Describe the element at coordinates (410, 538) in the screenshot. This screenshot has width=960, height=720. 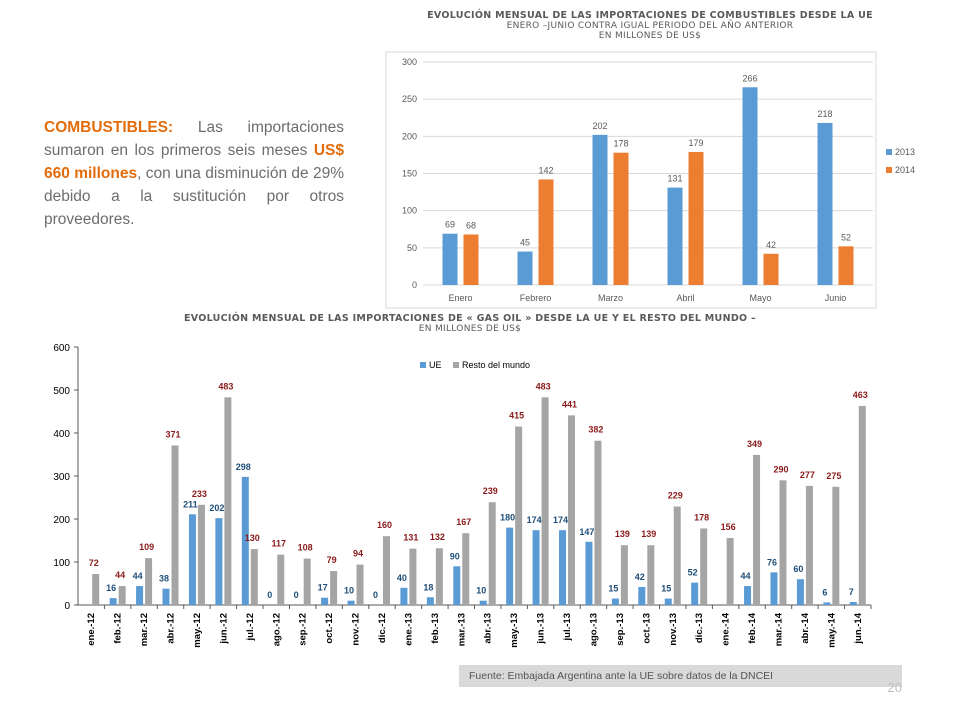
I see `chart2-data-label-resto: 131` at that location.